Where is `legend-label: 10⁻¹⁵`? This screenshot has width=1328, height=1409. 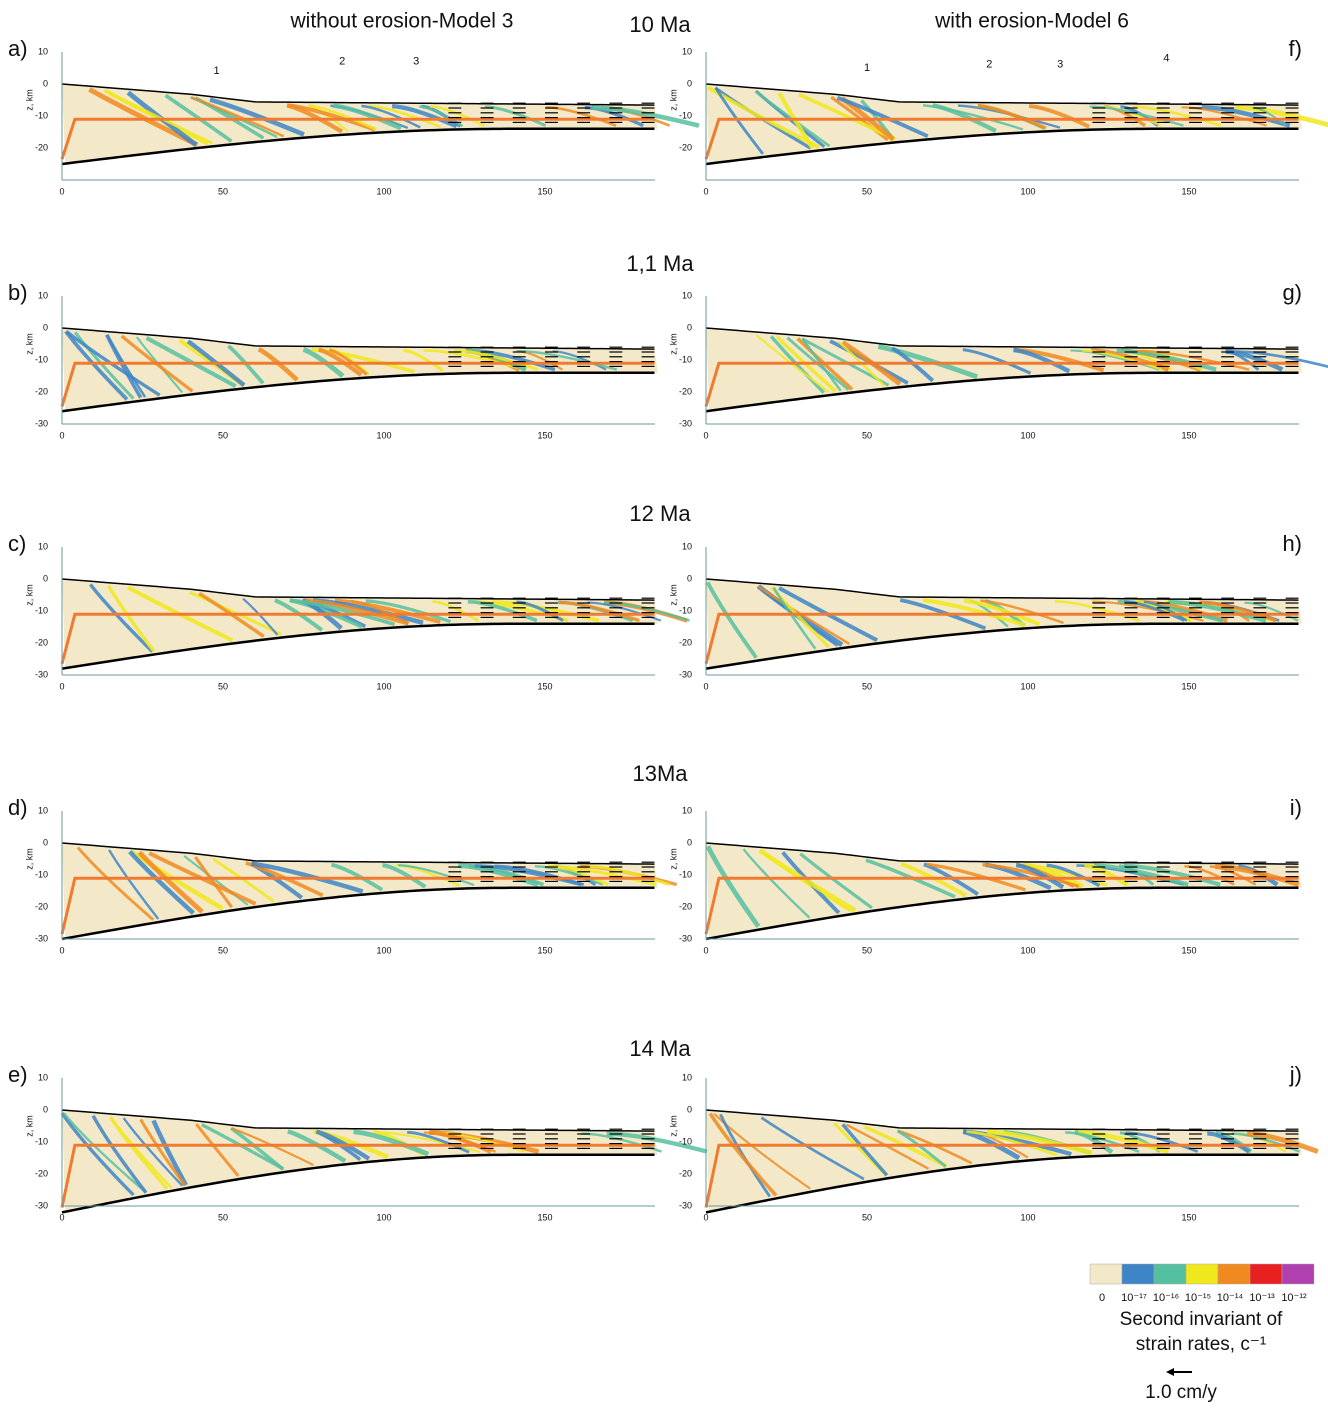
legend-label: 10⁻¹⁵ is located at coordinates (1198, 1298).